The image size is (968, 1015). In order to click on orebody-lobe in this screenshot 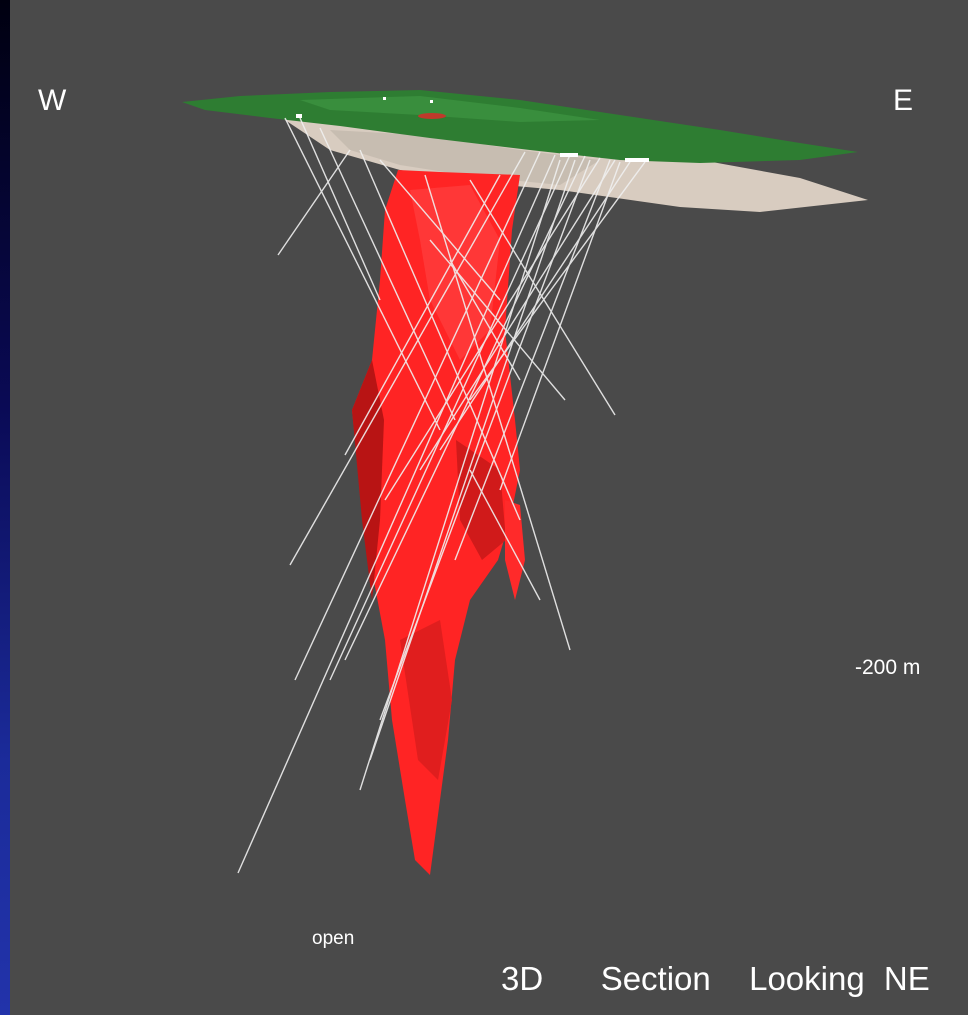, I will do `click(515, 550)`.